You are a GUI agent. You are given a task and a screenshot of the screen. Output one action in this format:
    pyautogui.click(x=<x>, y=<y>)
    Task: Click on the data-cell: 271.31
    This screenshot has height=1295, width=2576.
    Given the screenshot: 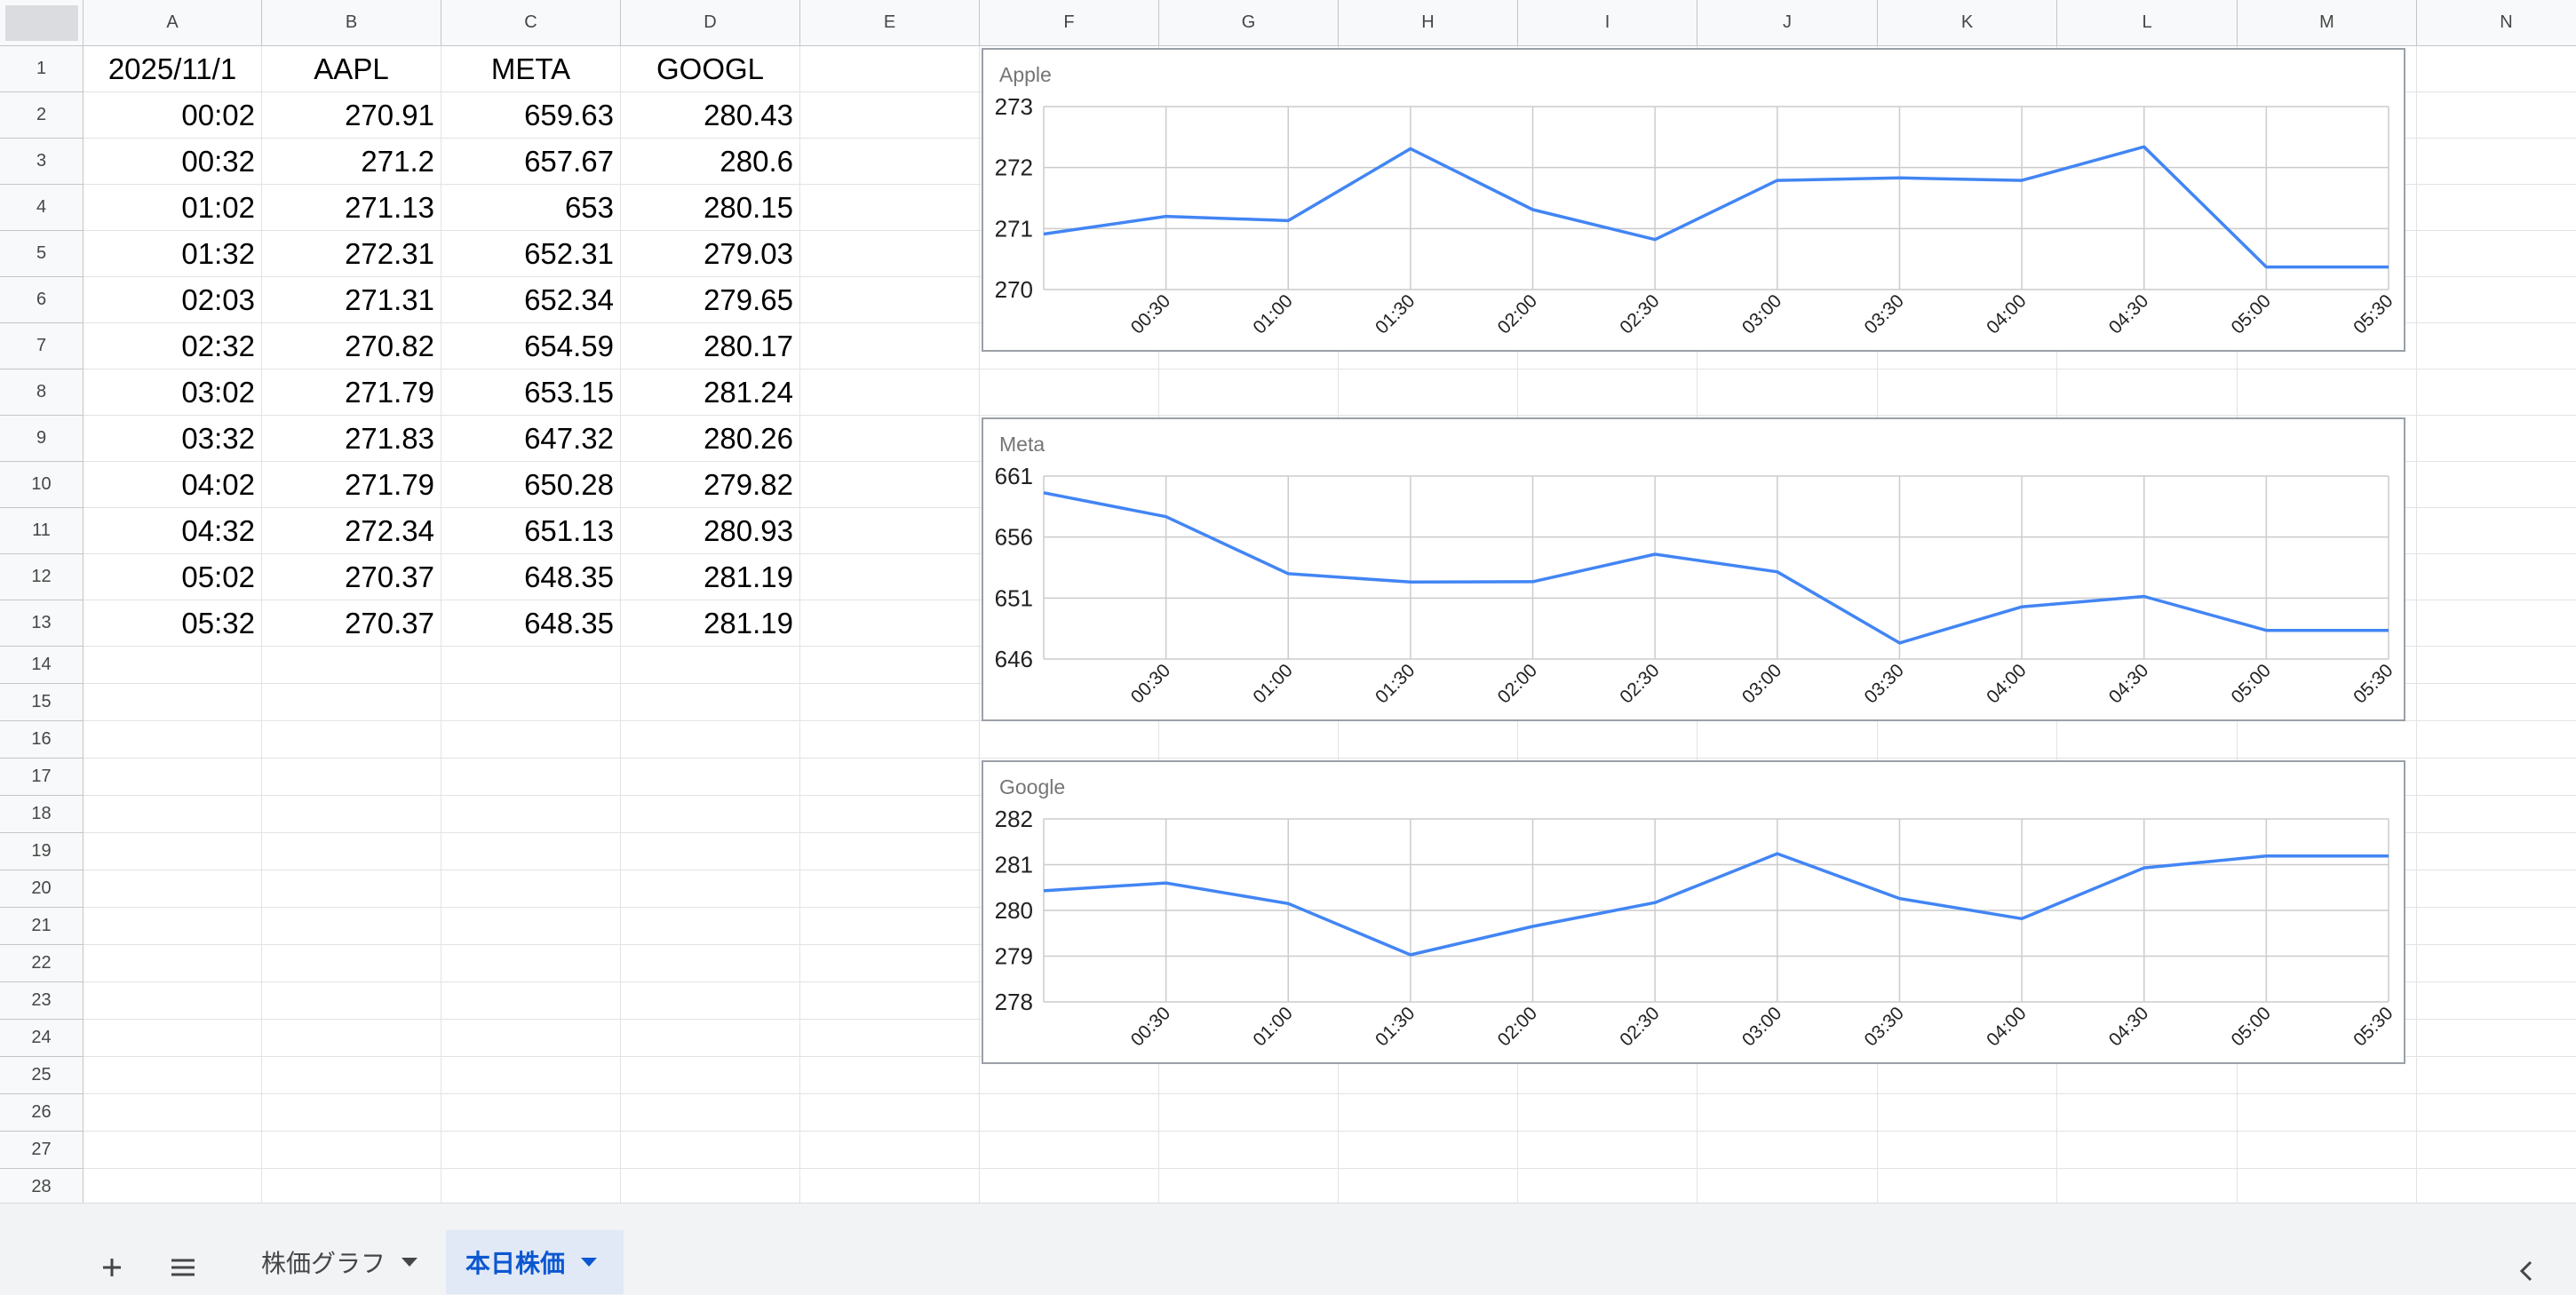 What is the action you would take?
    pyautogui.click(x=351, y=300)
    